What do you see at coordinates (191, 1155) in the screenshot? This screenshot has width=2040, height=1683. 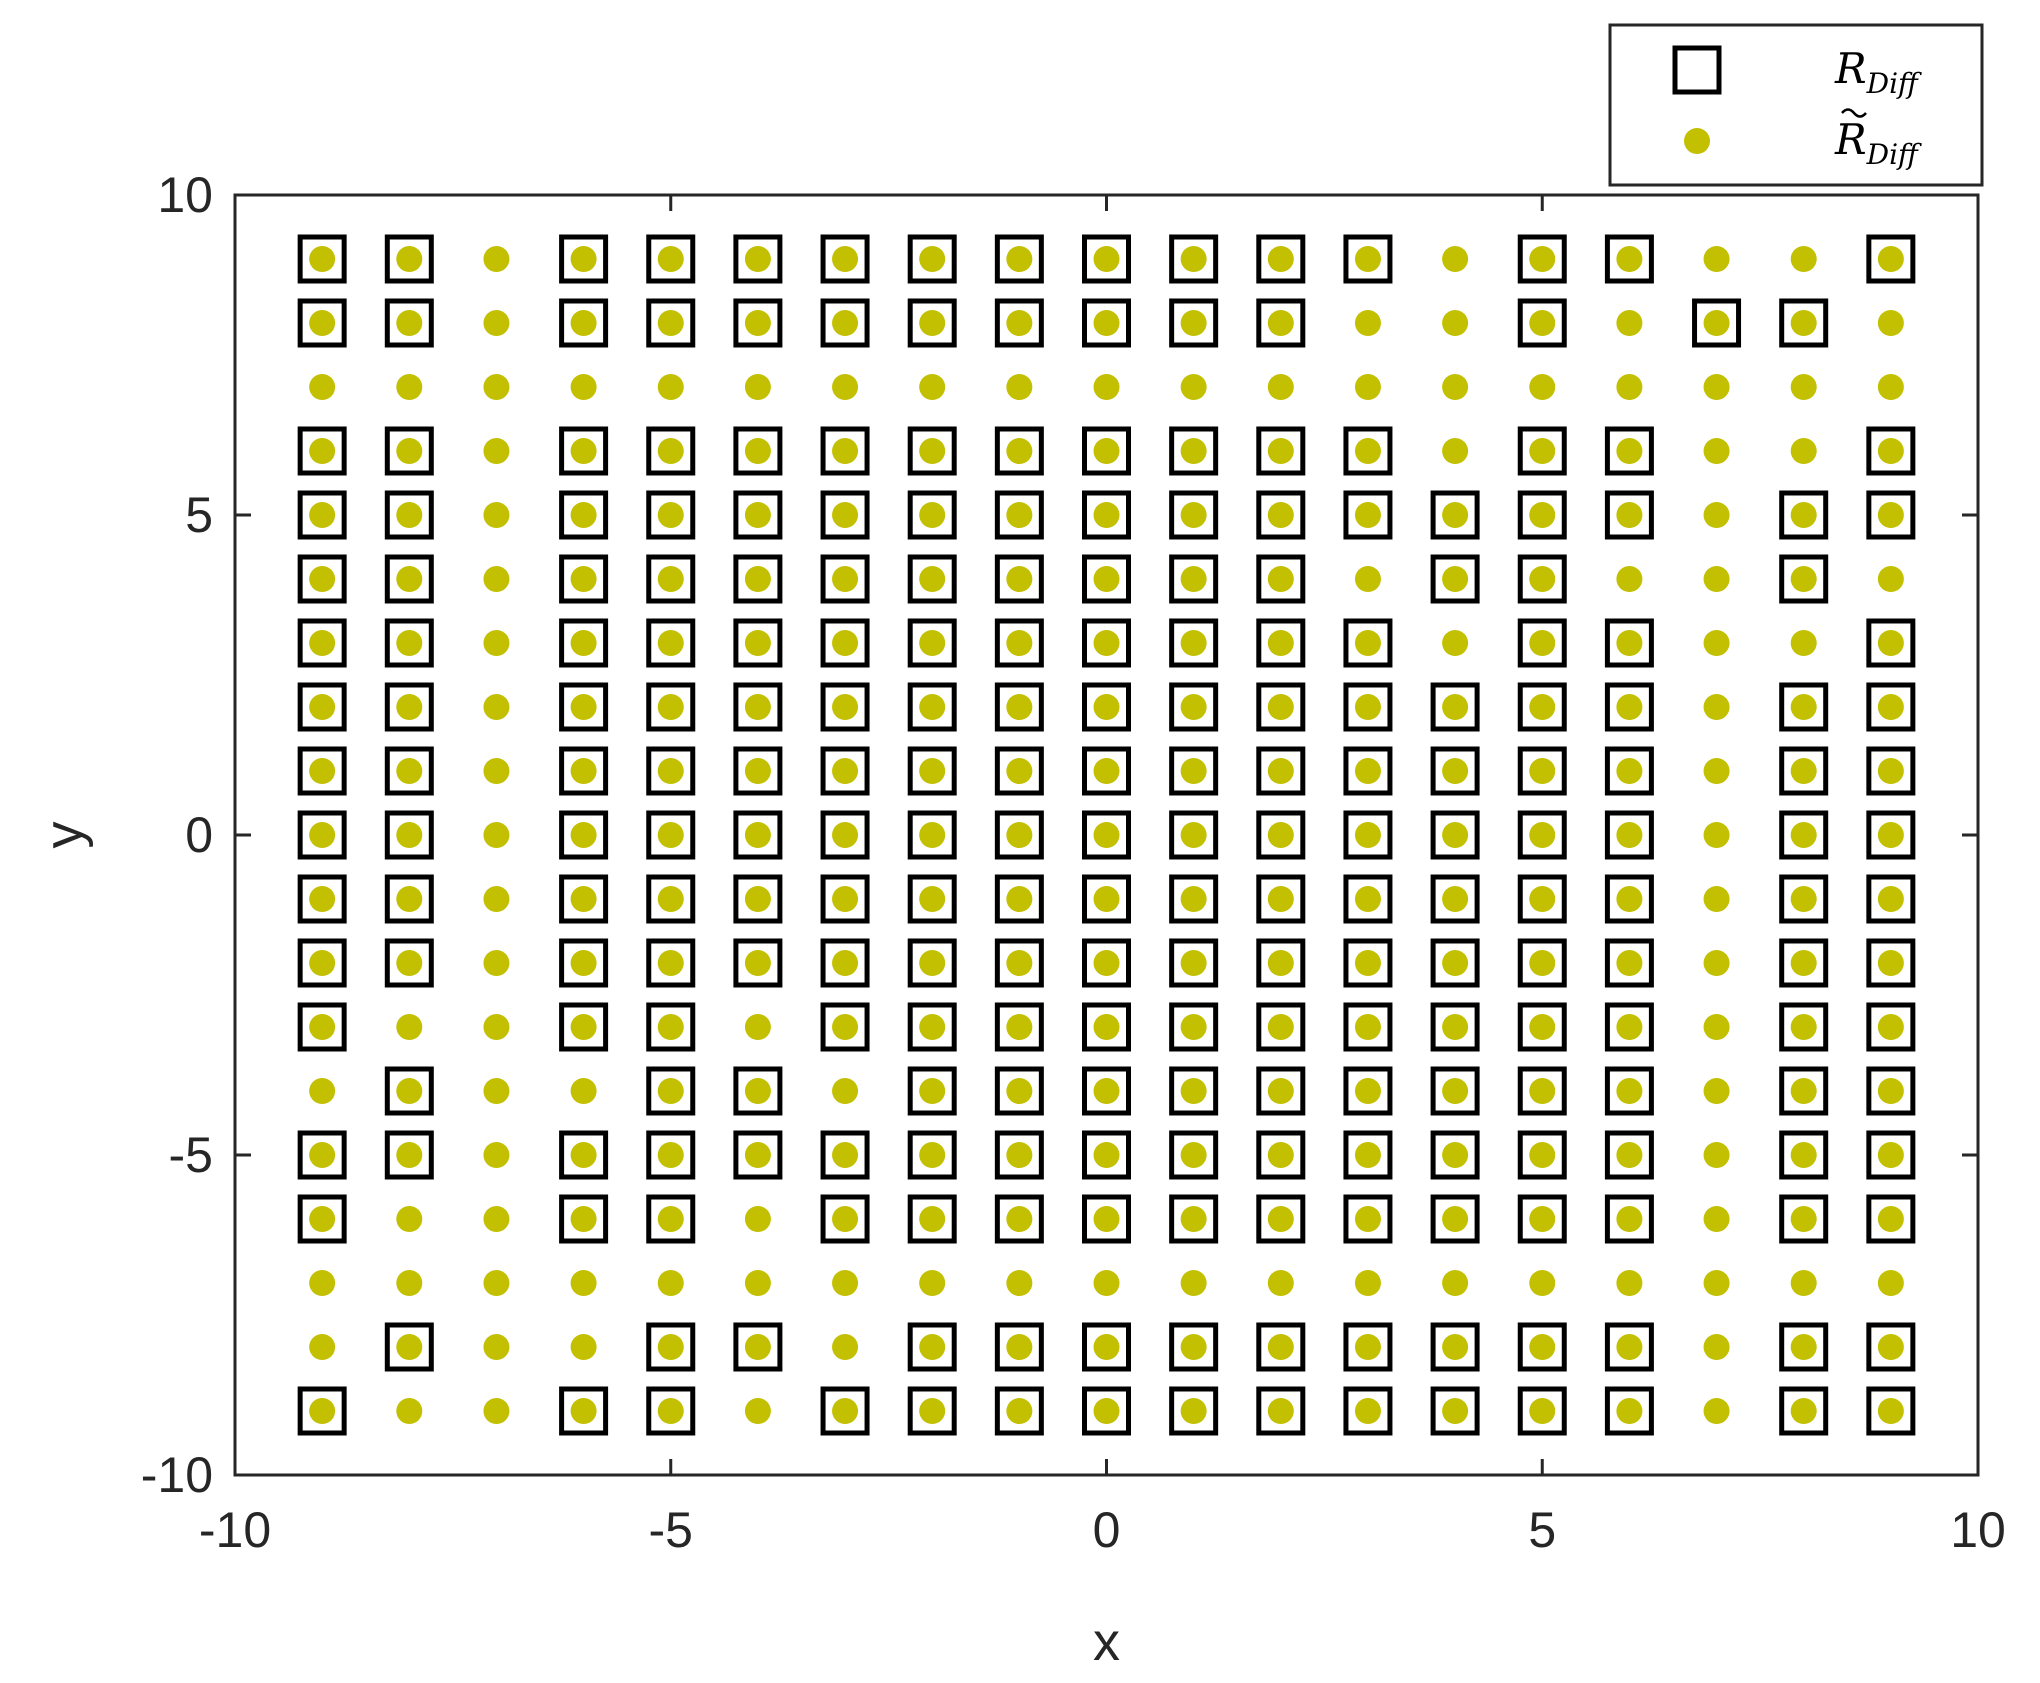 I see `y-tick-label: -5` at bounding box center [191, 1155].